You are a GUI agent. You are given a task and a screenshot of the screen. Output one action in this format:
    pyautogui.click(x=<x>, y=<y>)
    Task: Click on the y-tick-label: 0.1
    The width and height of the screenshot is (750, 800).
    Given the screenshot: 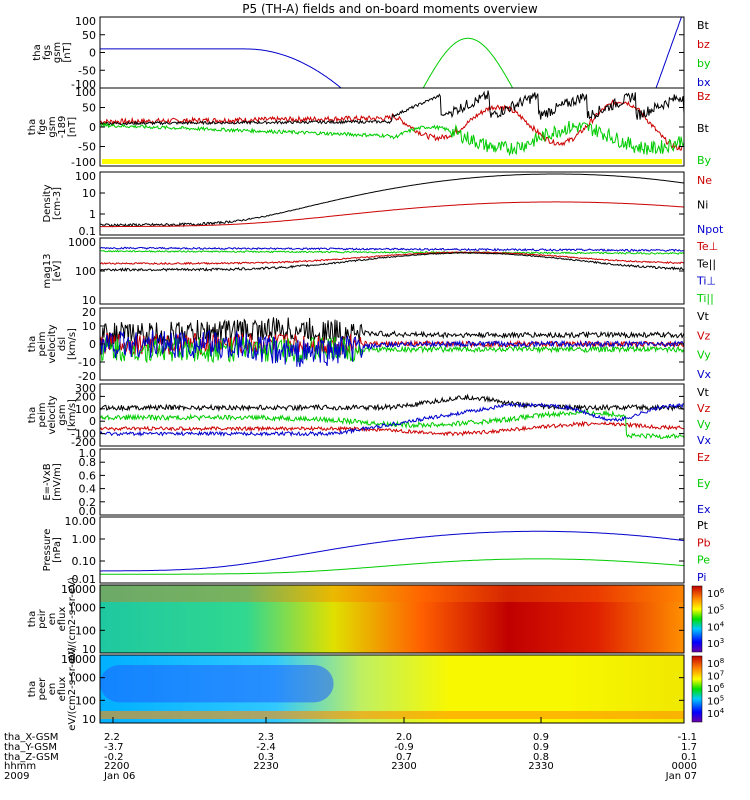 What is the action you would take?
    pyautogui.click(x=88, y=231)
    